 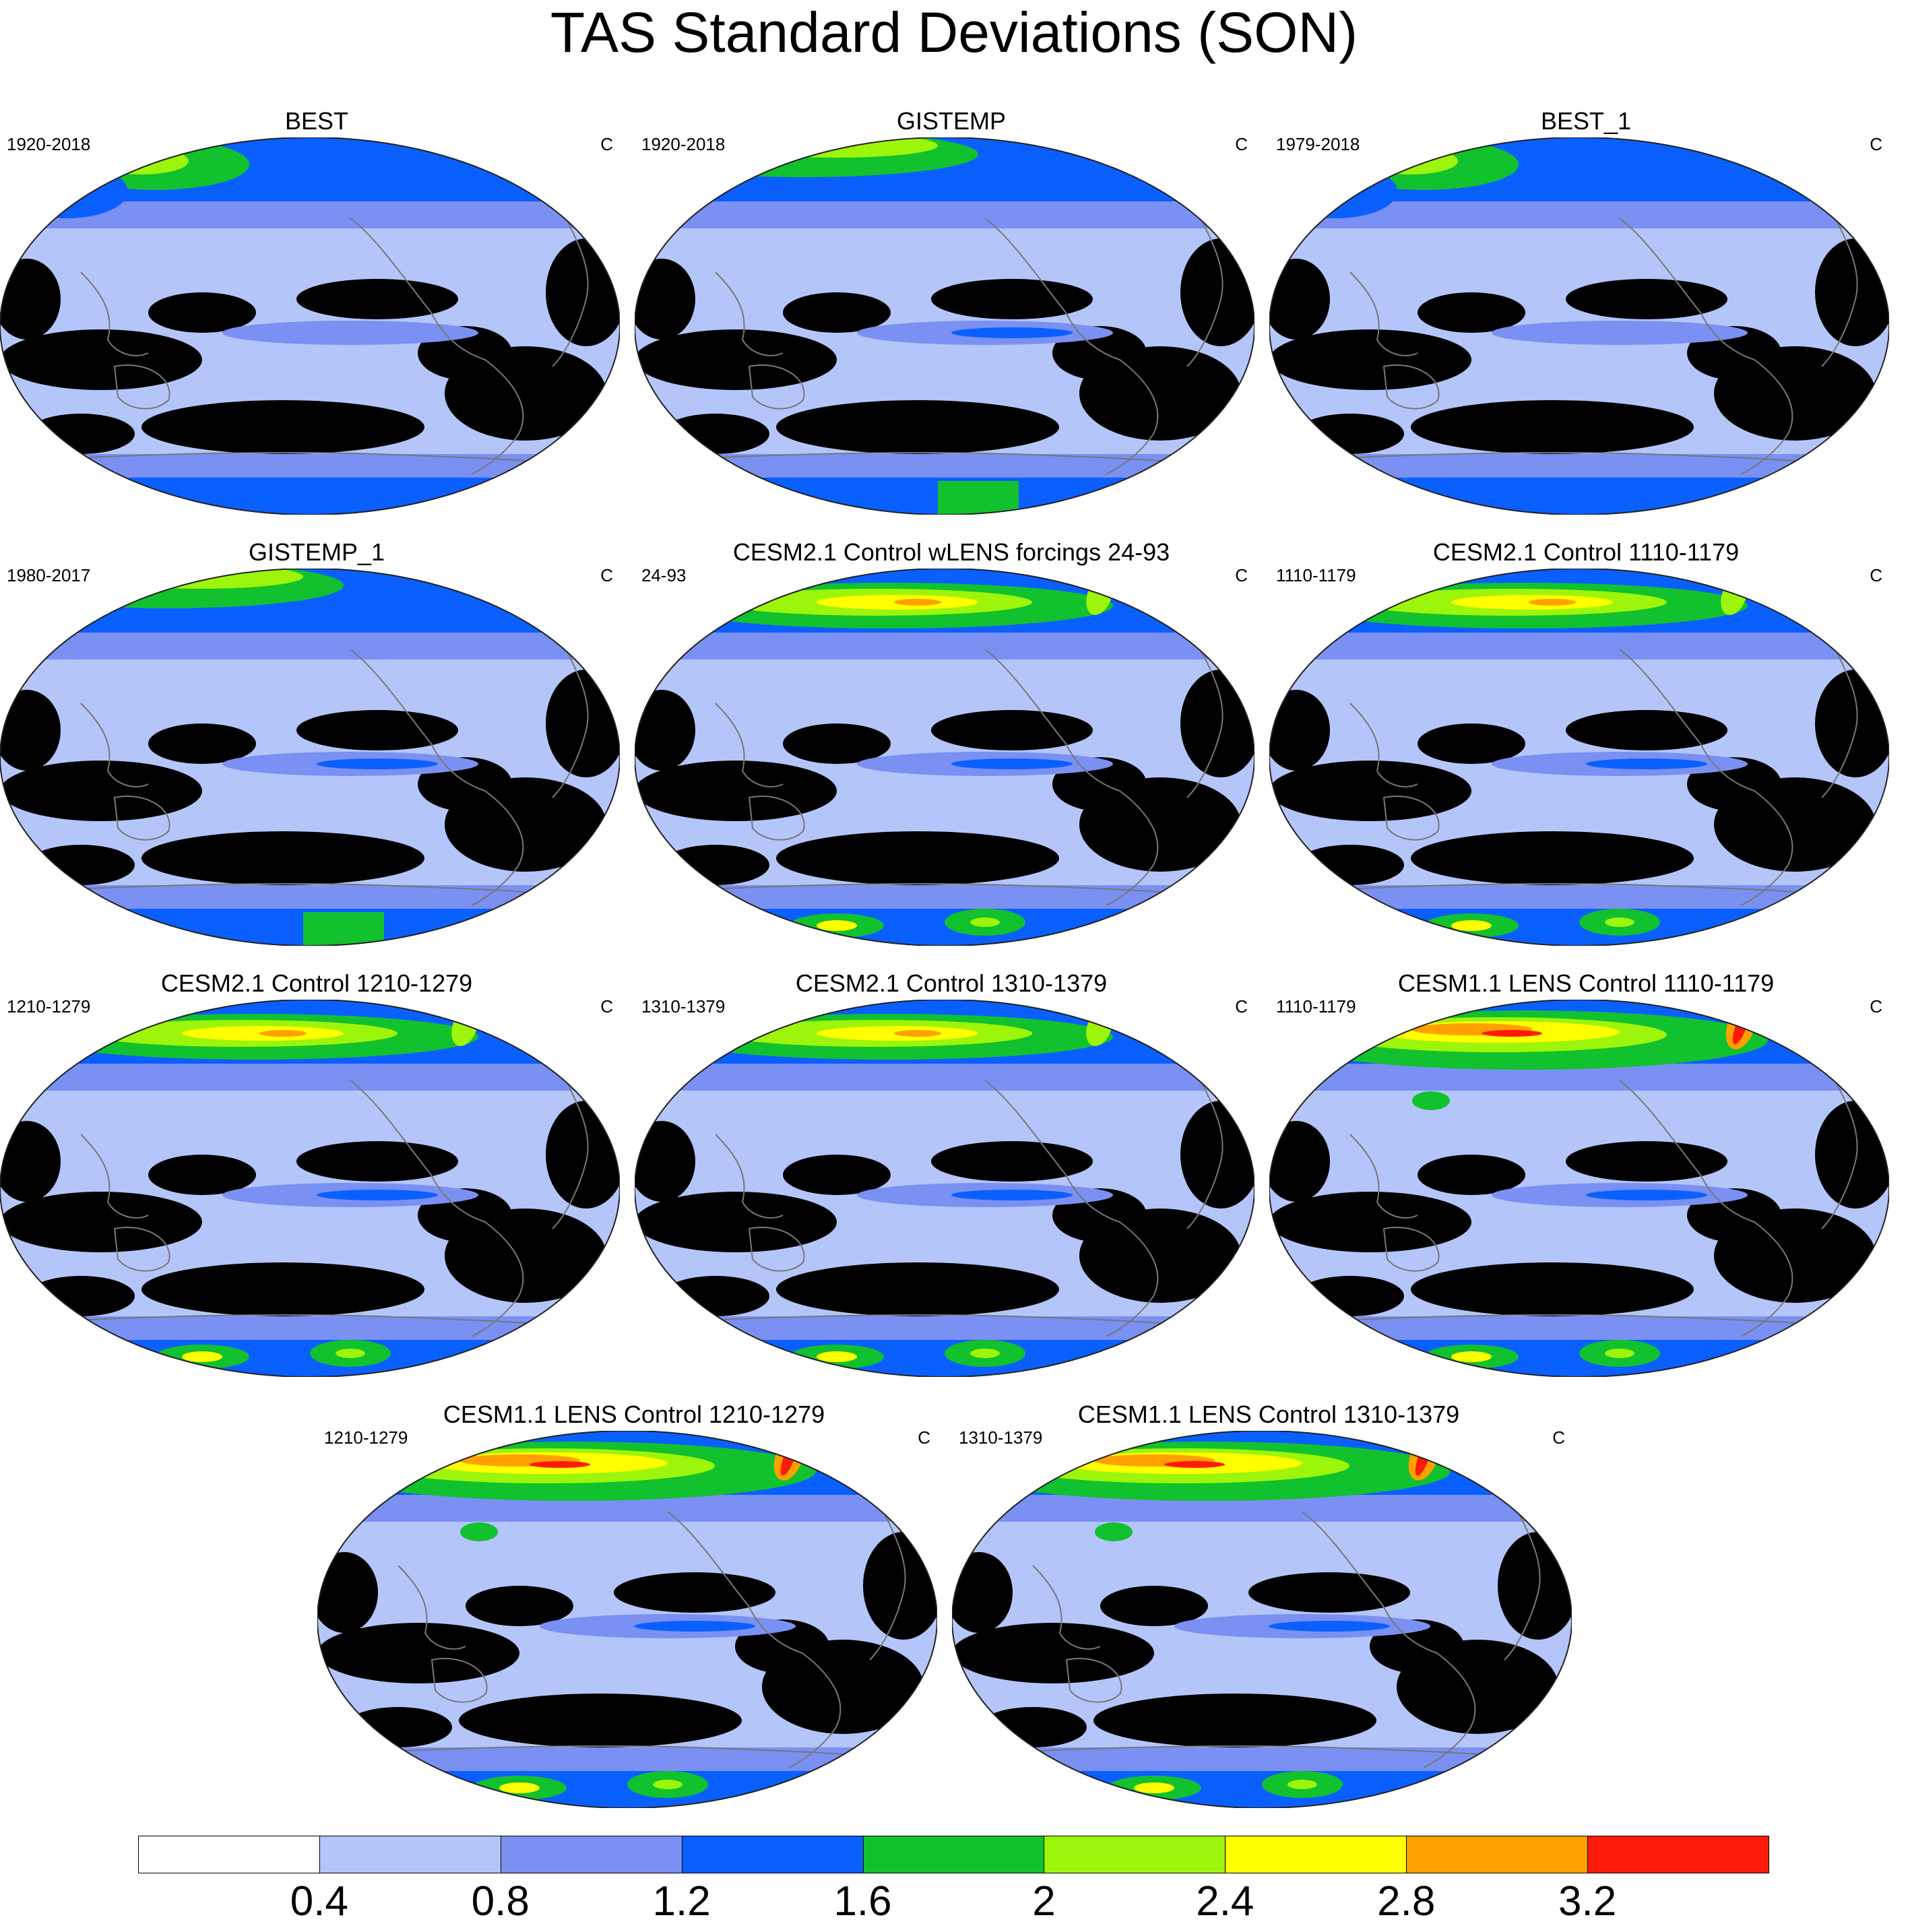 What do you see at coordinates (951, 983) in the screenshot?
I see `panel-title: CESM2.1 Control 1310-1379` at bounding box center [951, 983].